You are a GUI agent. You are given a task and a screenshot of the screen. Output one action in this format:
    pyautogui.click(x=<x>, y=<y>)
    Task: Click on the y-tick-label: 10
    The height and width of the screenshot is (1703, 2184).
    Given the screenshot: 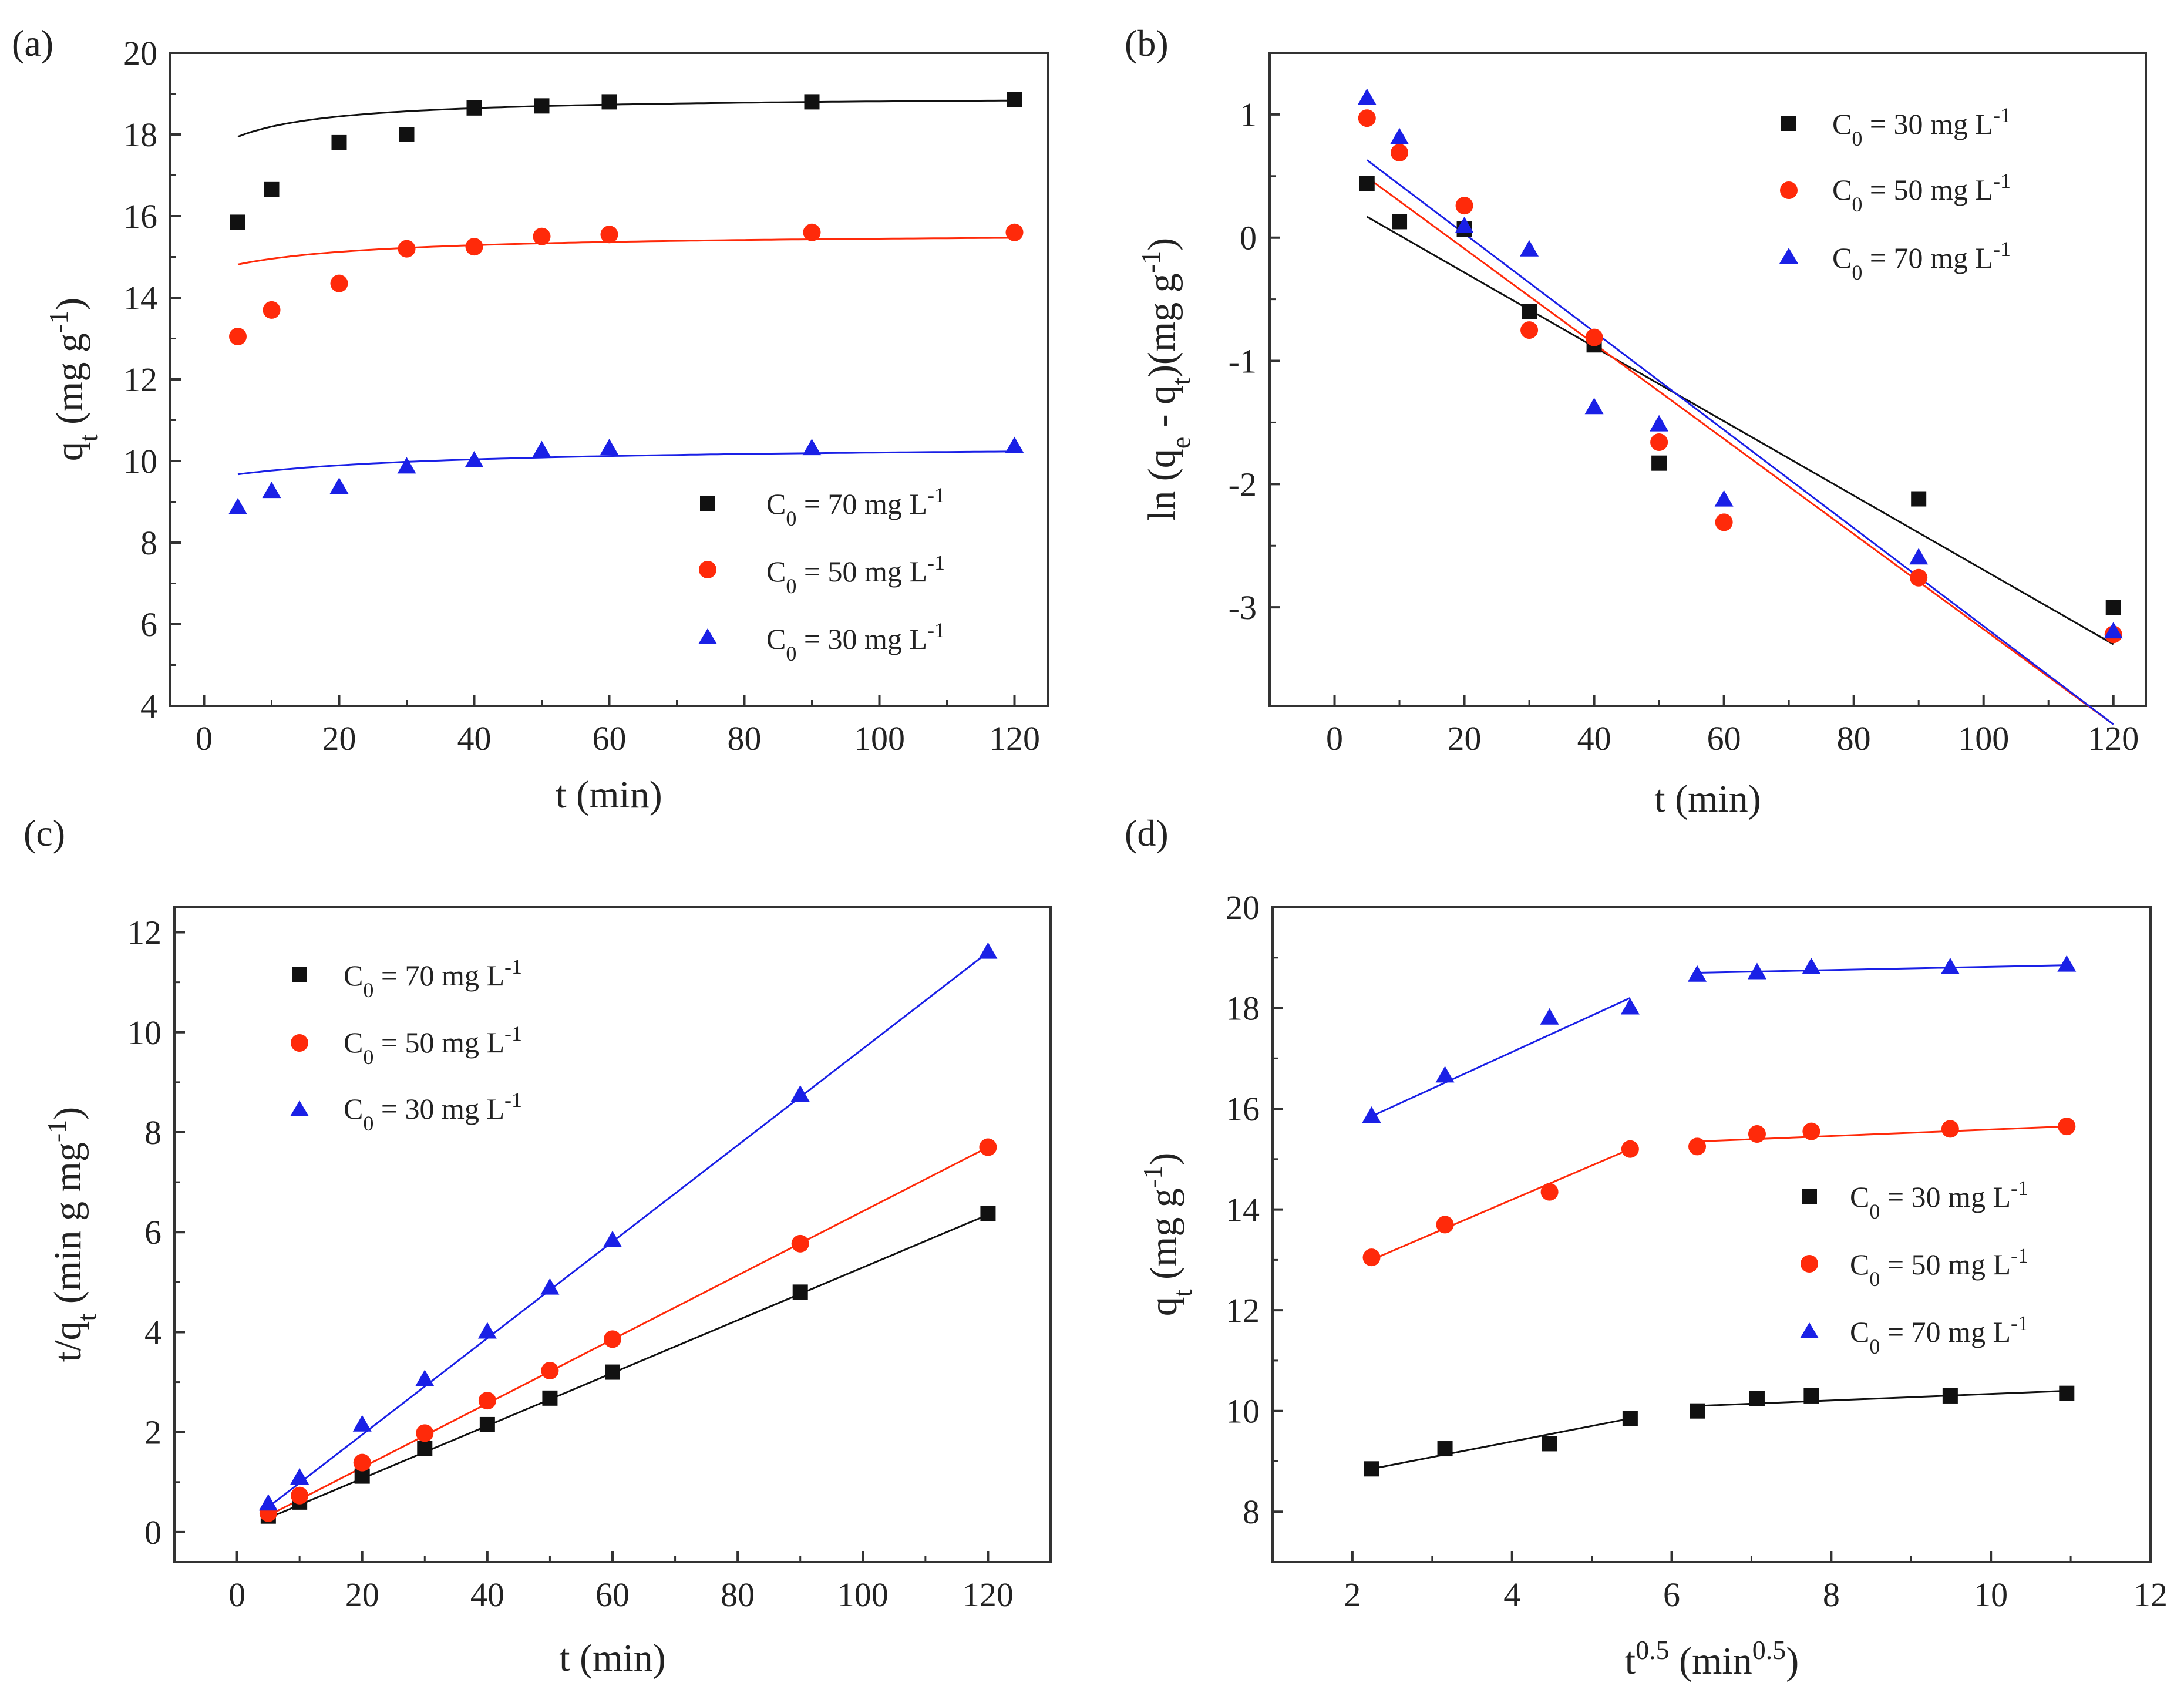 What is the action you would take?
    pyautogui.click(x=1243, y=1412)
    